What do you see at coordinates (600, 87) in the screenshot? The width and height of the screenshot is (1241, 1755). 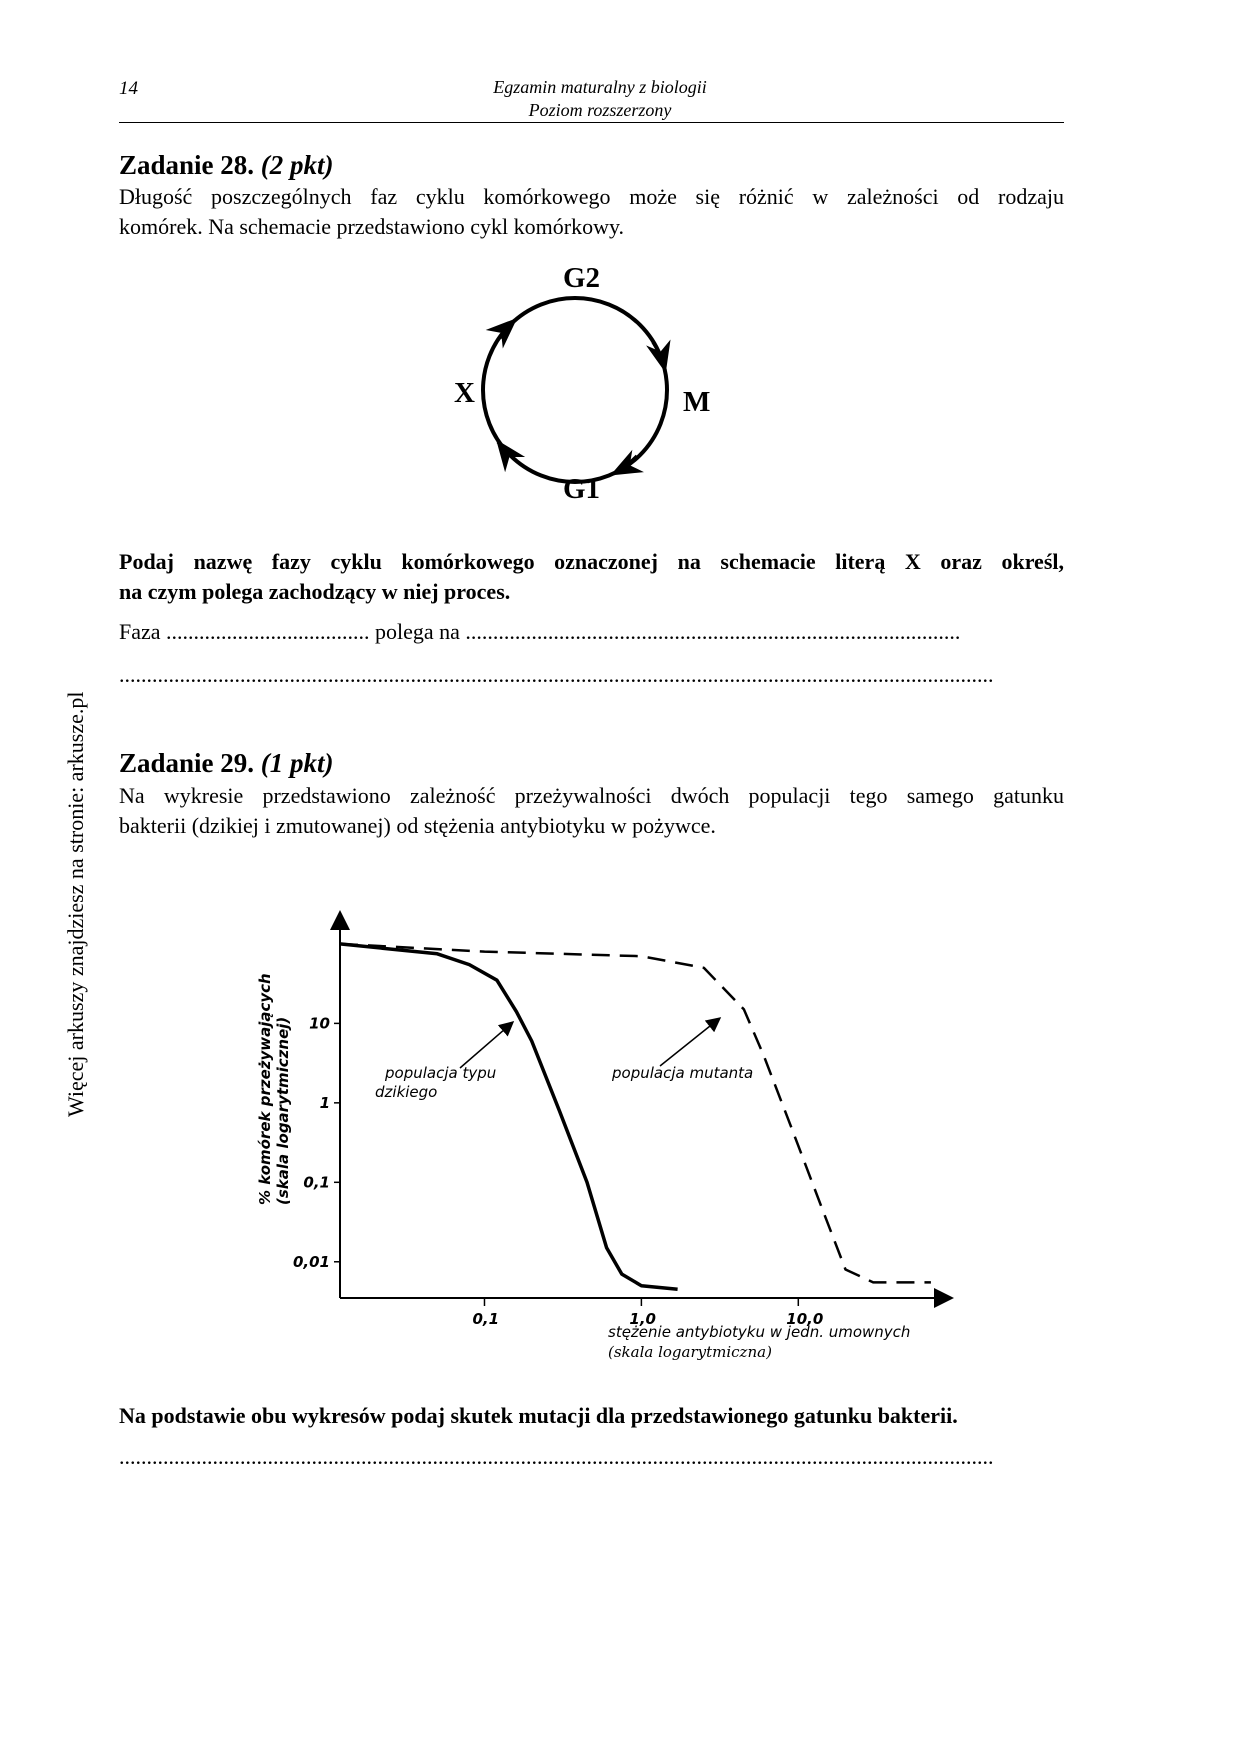 I see `header-title: Egzamin maturalny z biologii` at bounding box center [600, 87].